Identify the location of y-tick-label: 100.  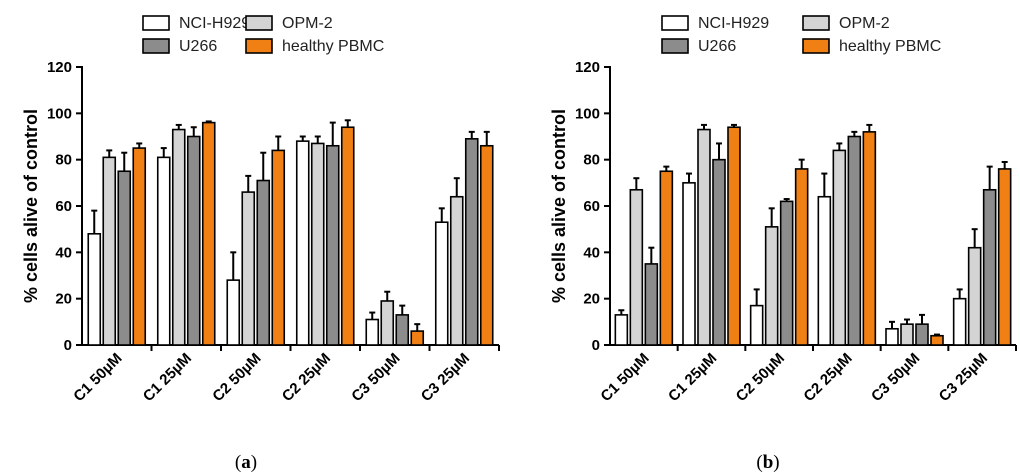
(59, 113).